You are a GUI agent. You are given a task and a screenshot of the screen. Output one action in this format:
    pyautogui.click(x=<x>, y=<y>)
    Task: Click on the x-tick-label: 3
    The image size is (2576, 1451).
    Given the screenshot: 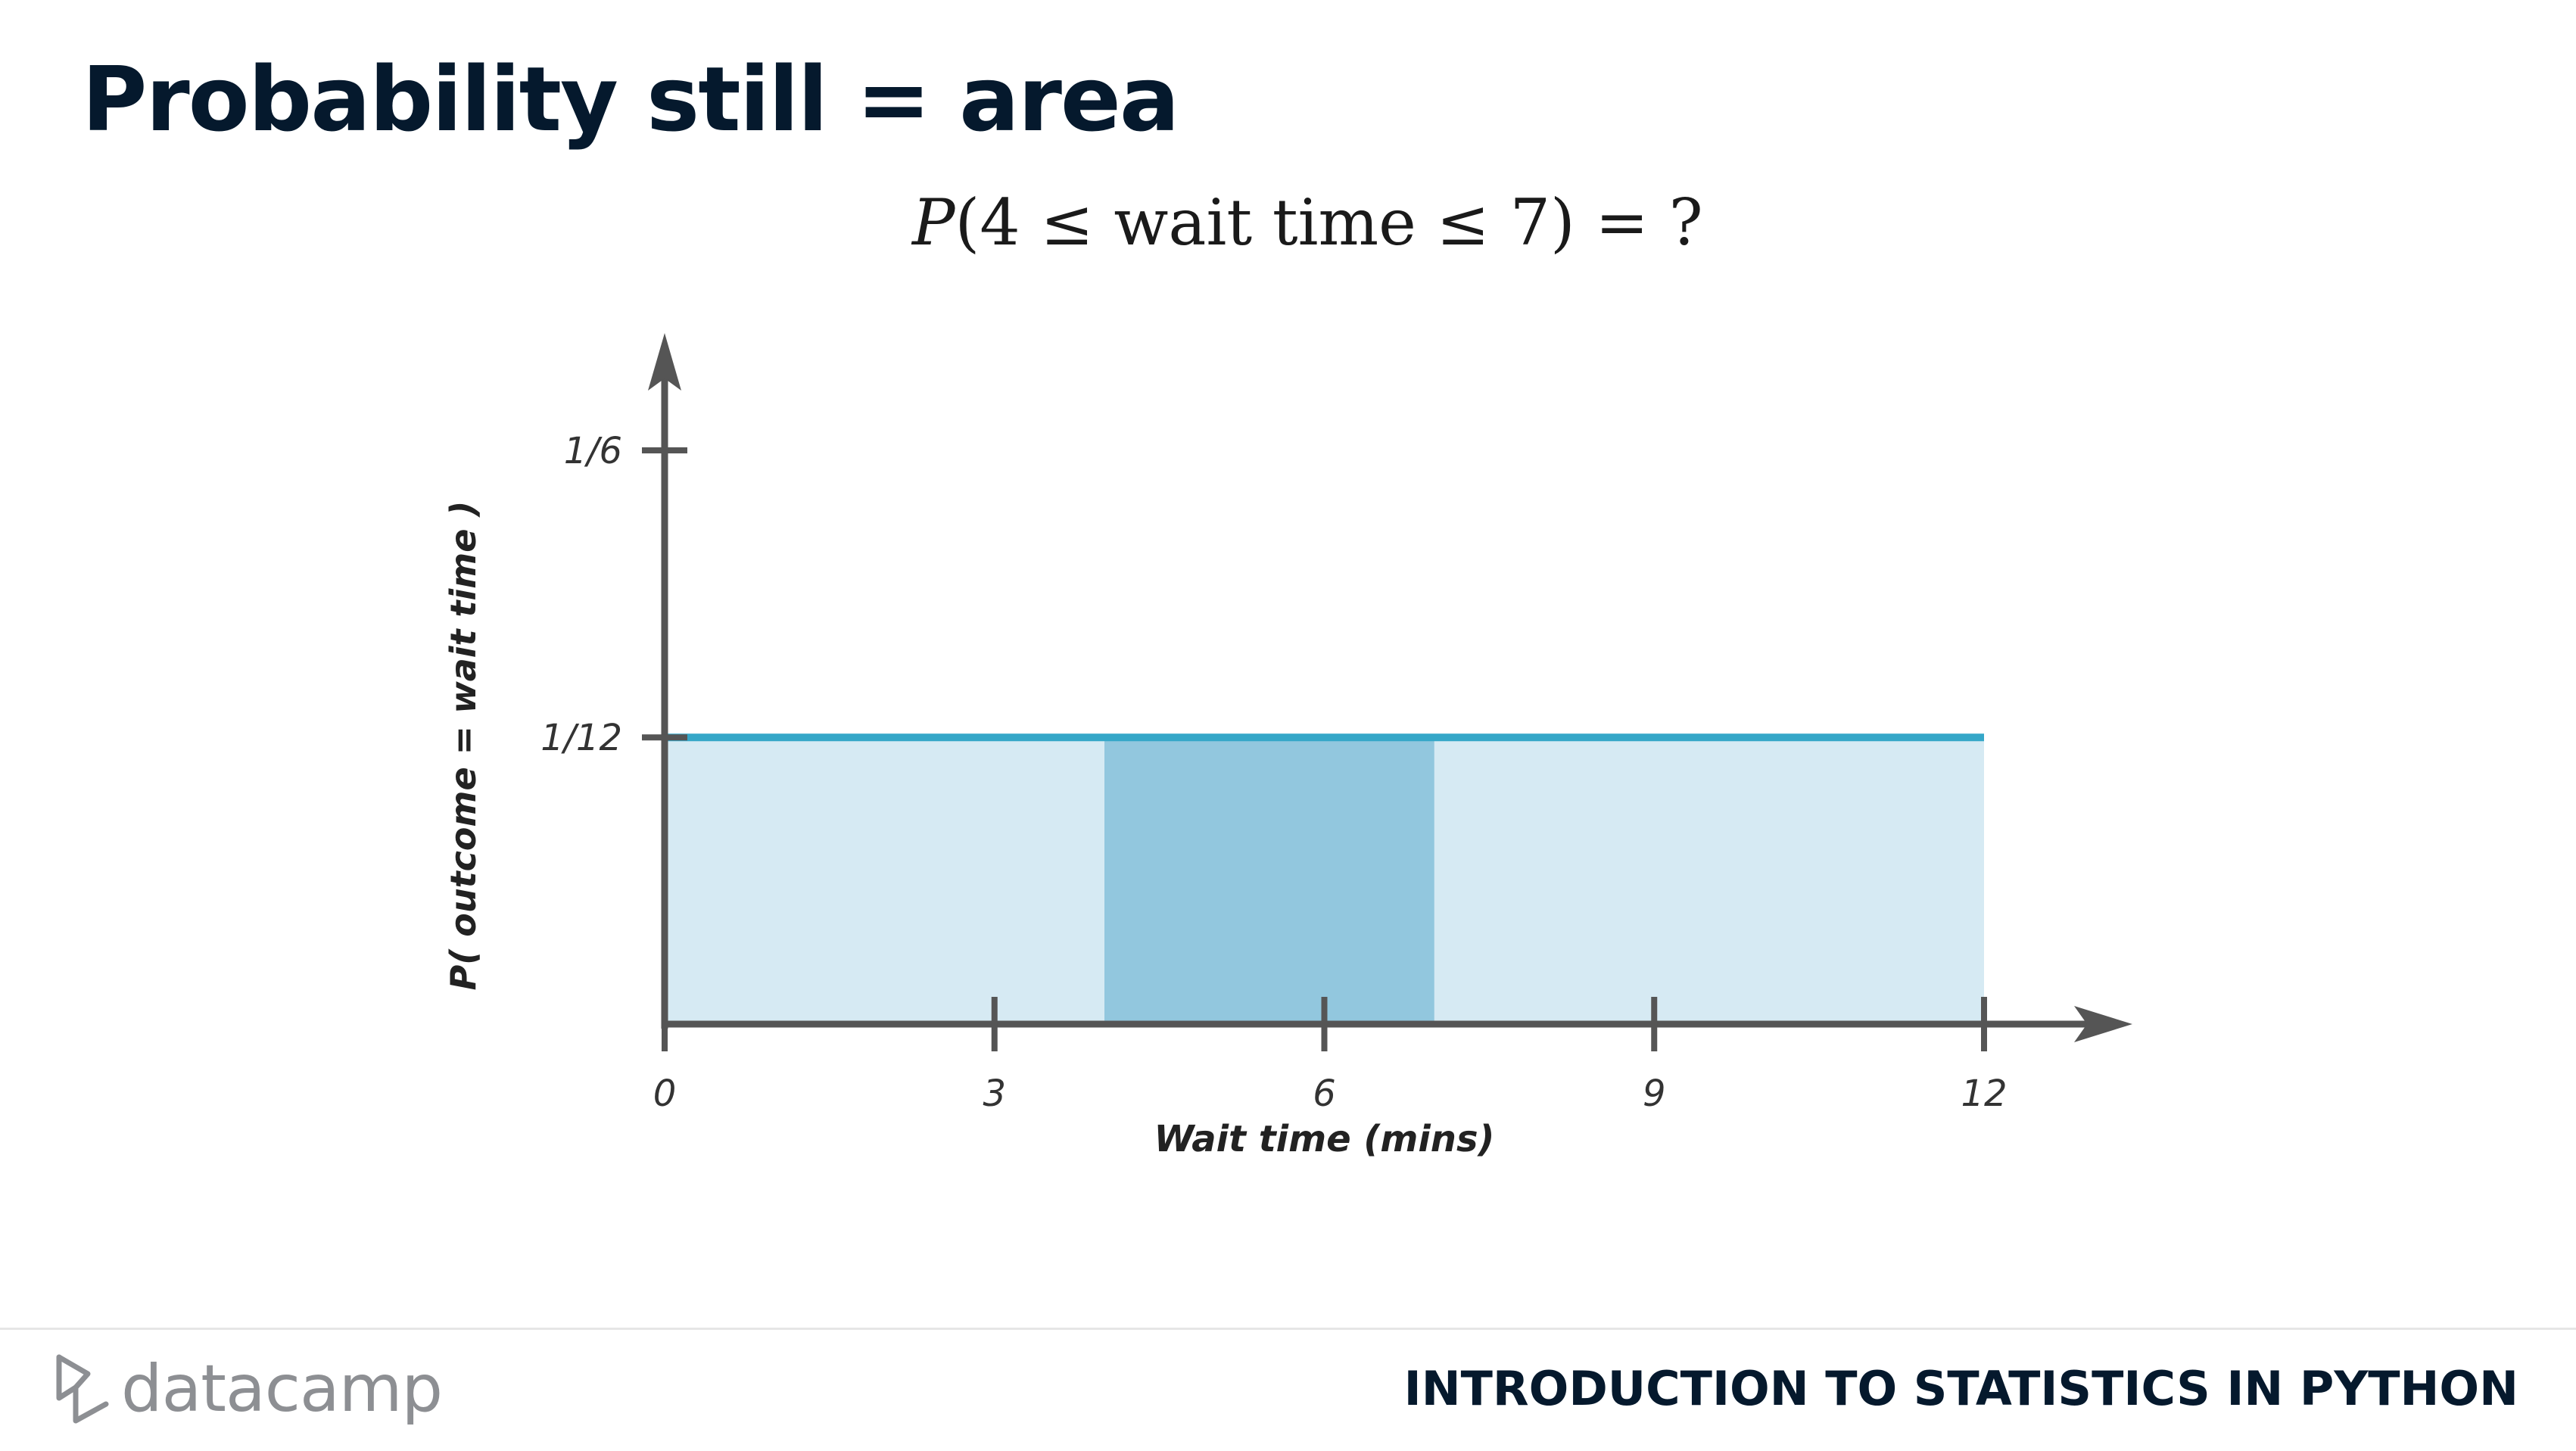 What is the action you would take?
    pyautogui.click(x=994, y=1094)
    